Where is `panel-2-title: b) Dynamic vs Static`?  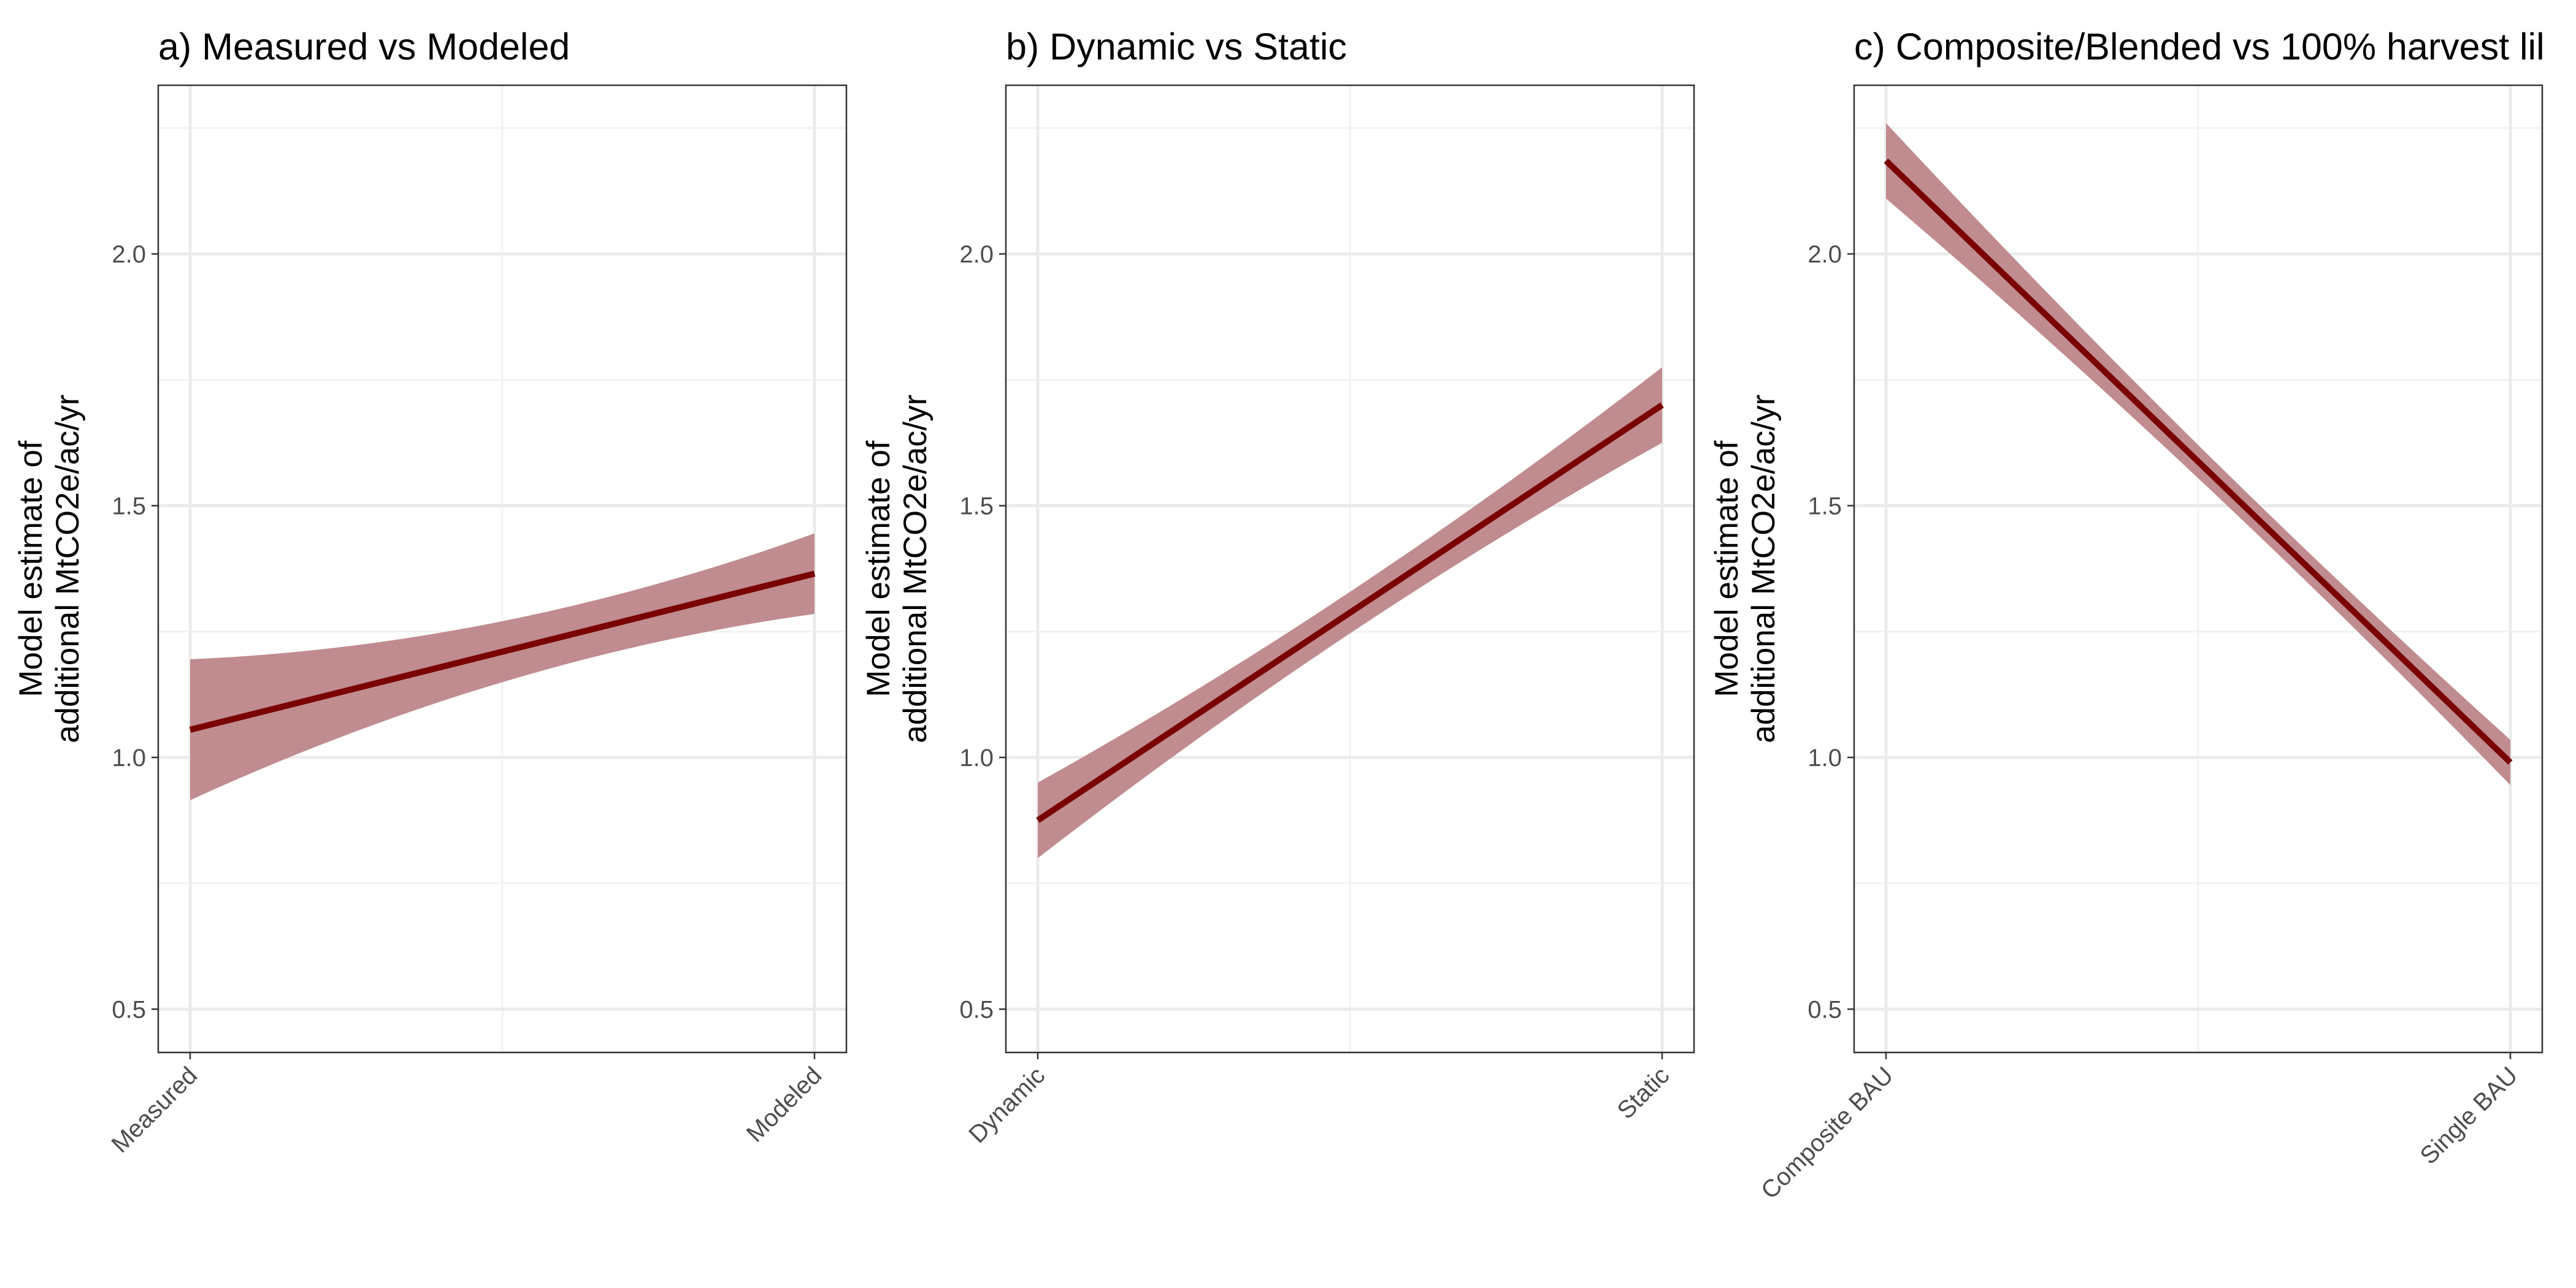 panel-2-title: b) Dynamic vs Static is located at coordinates (1176, 46).